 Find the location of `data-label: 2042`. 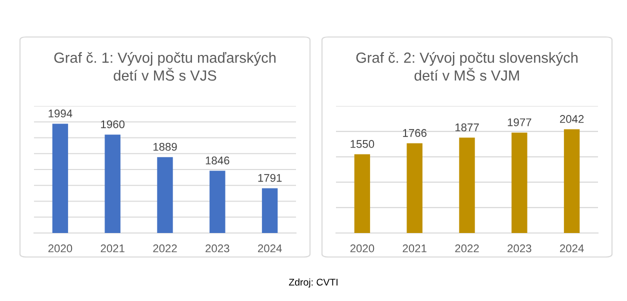

data-label: 2042 is located at coordinates (572, 119).